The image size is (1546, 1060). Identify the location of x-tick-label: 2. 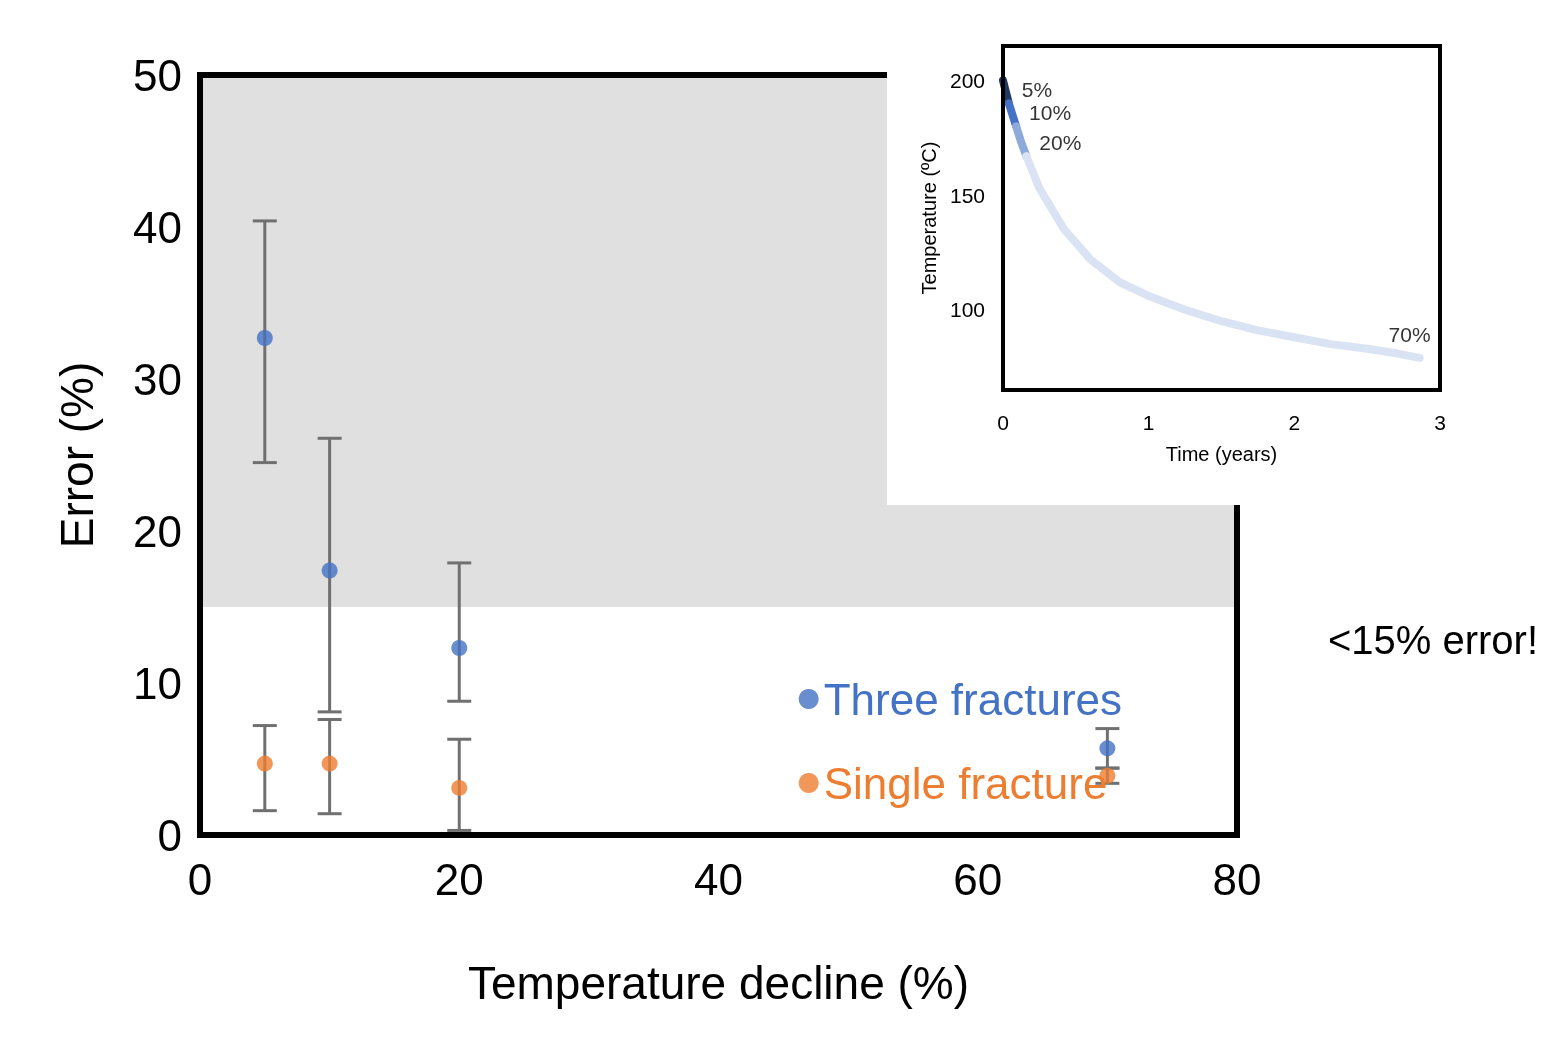
(1294, 422).